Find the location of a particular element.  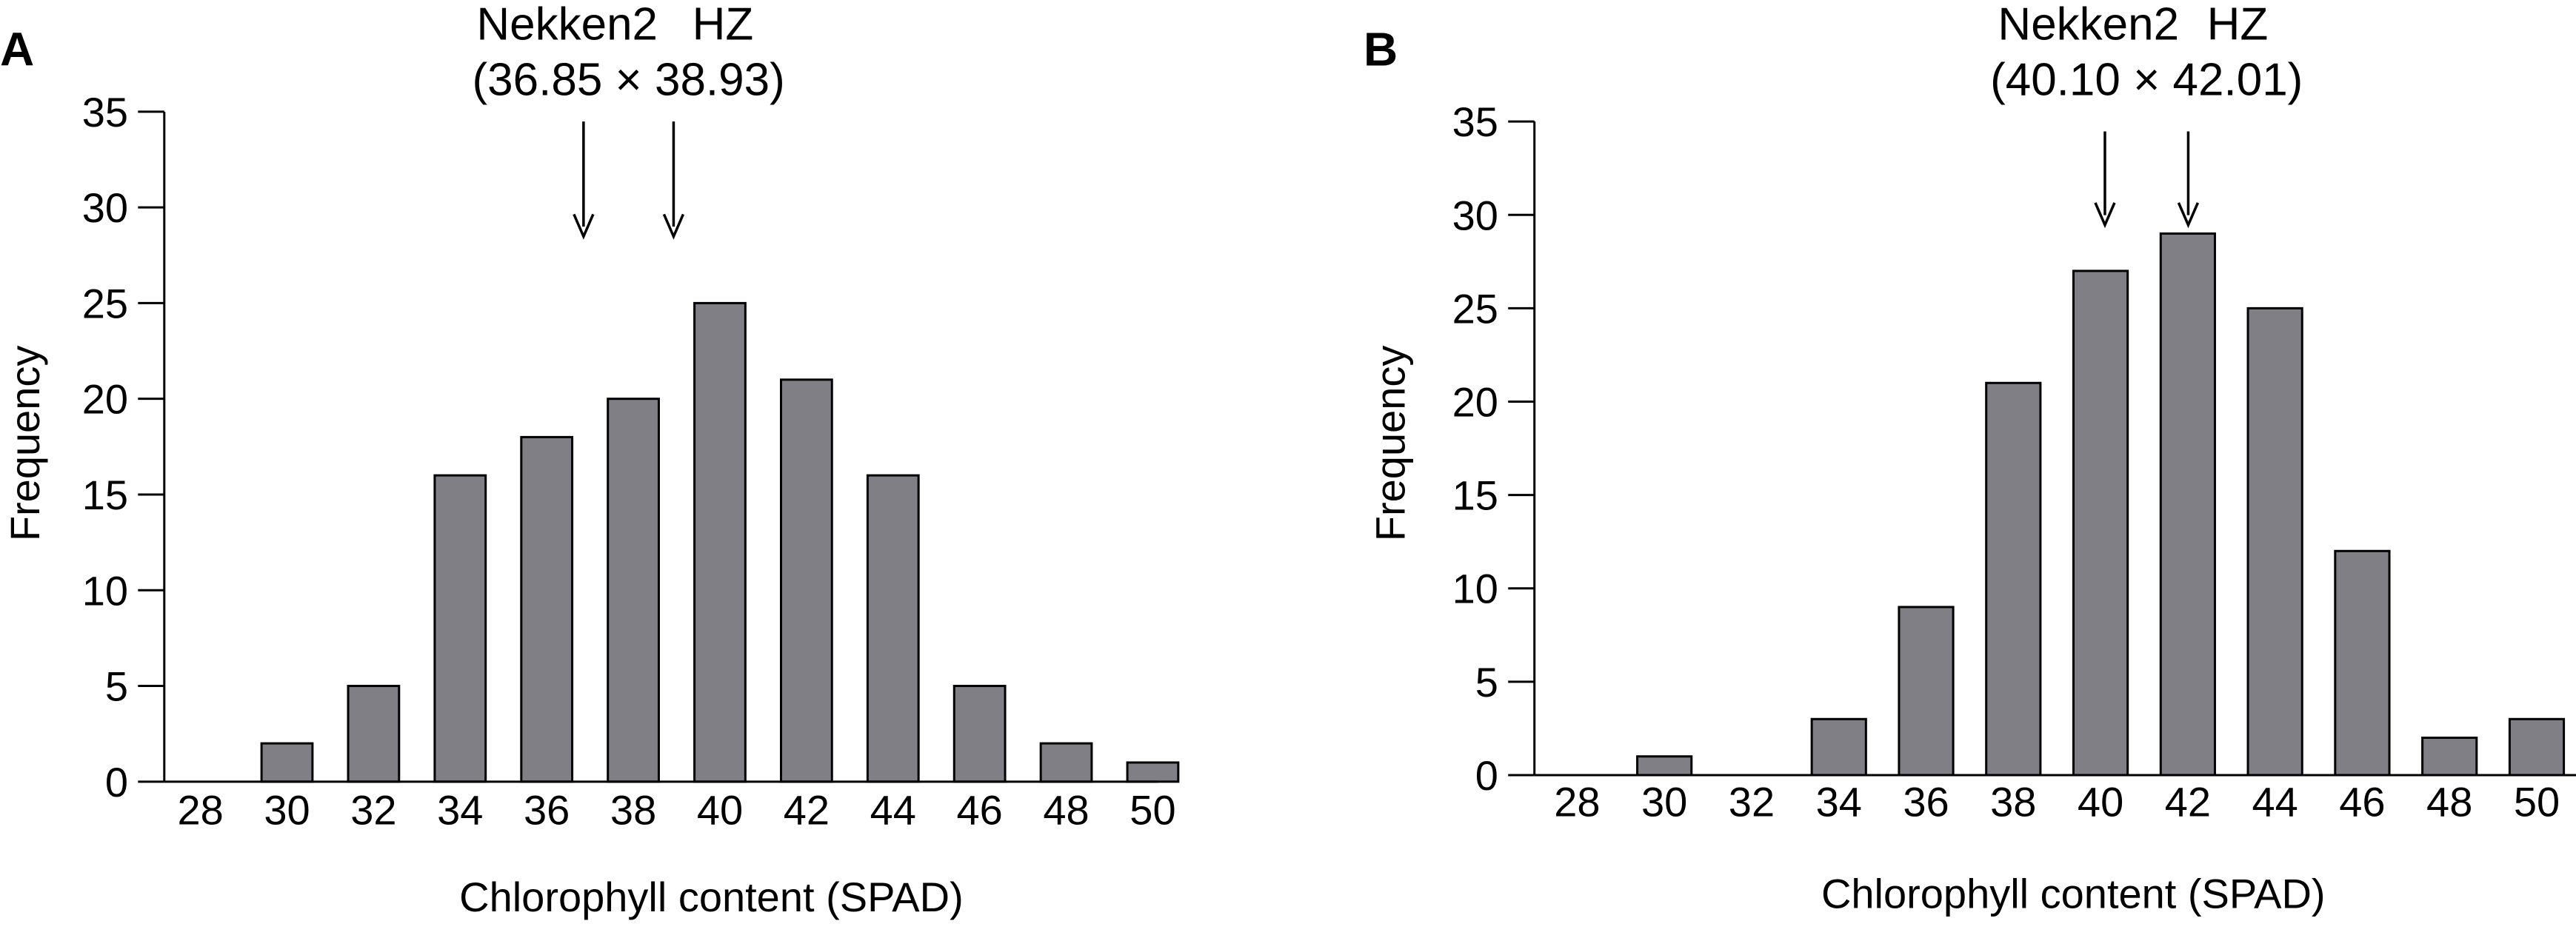

panel-letter: B is located at coordinates (1381, 49).